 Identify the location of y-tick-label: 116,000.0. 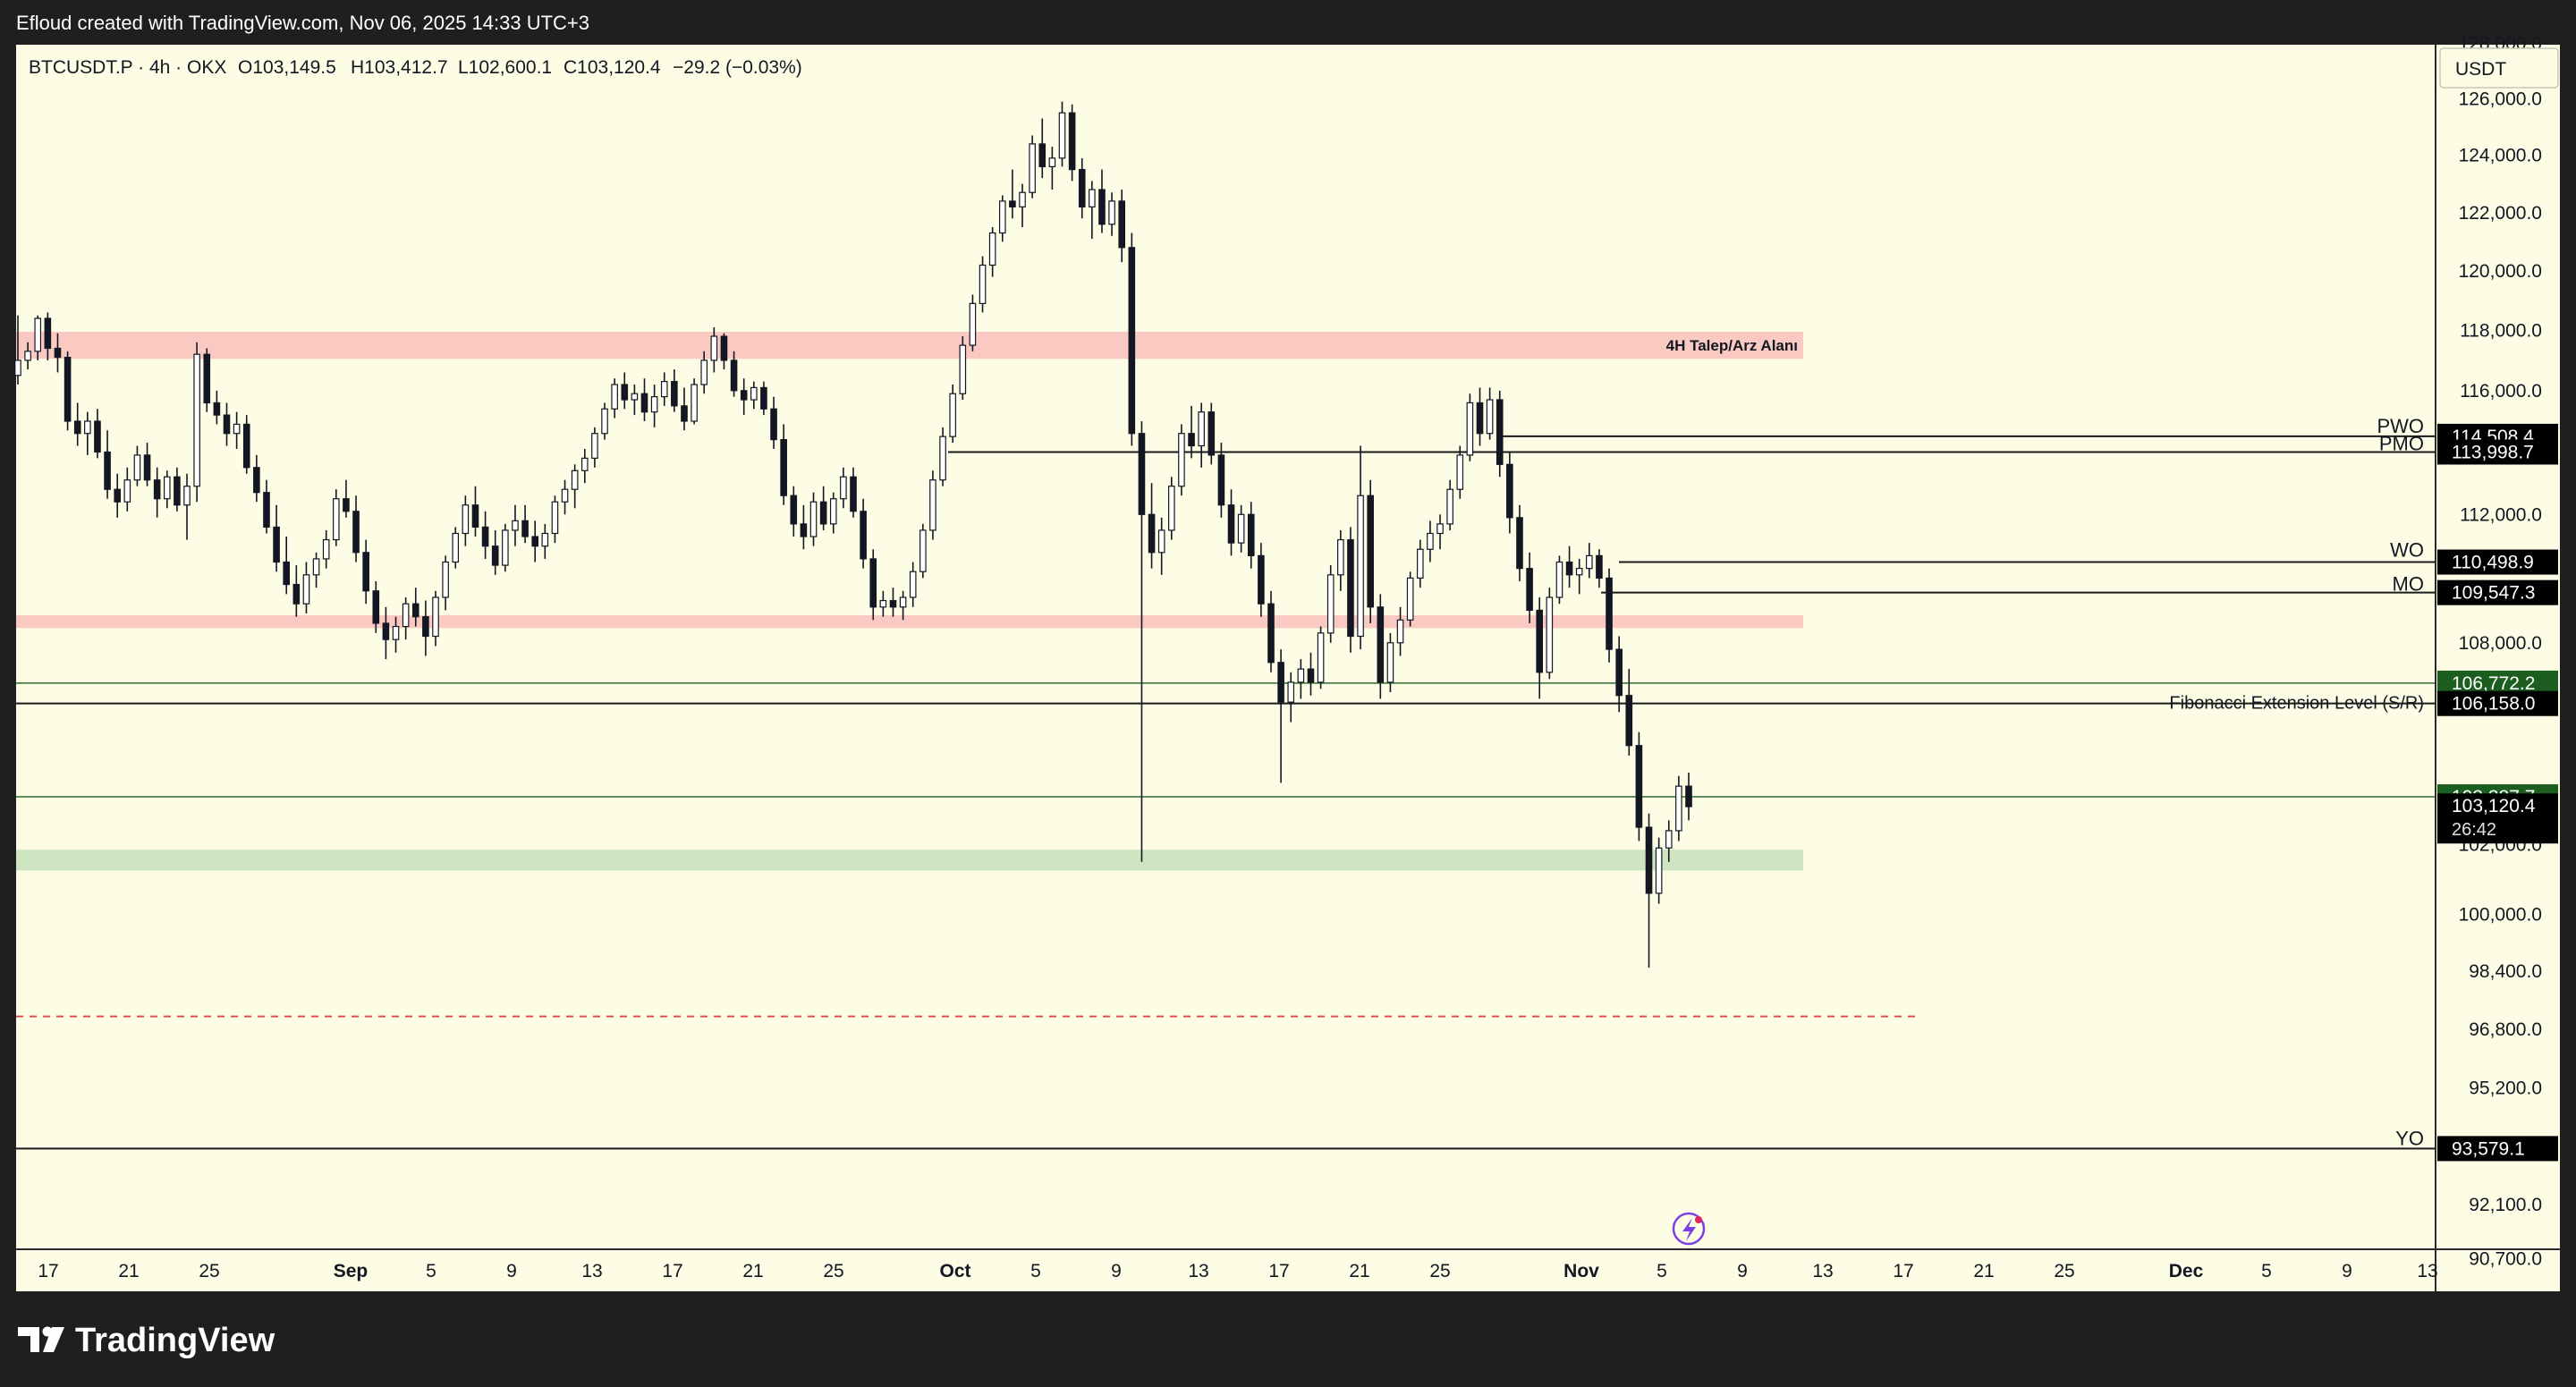
(2501, 391).